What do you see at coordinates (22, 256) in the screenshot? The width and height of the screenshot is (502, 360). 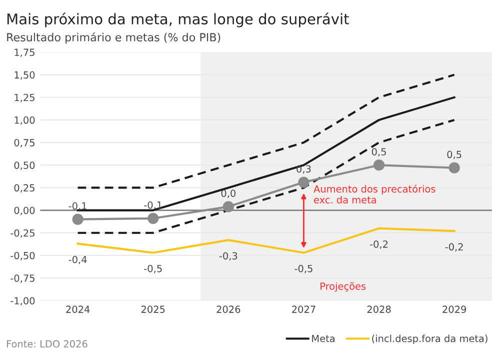 I see `y-tick-label: -0,50` at bounding box center [22, 256].